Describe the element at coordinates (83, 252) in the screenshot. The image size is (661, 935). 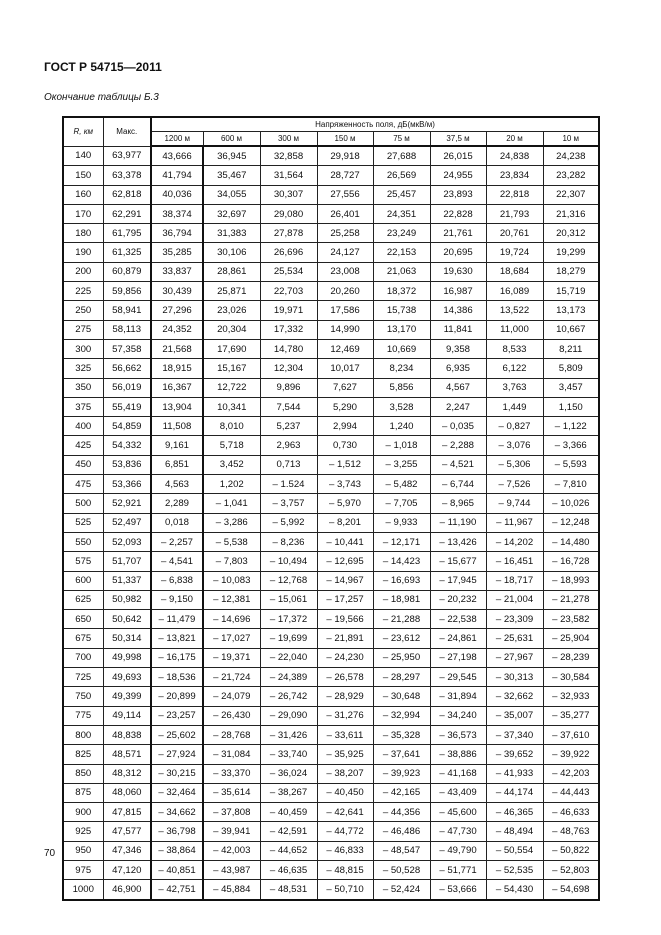
I see `table-cell: 190` at that location.